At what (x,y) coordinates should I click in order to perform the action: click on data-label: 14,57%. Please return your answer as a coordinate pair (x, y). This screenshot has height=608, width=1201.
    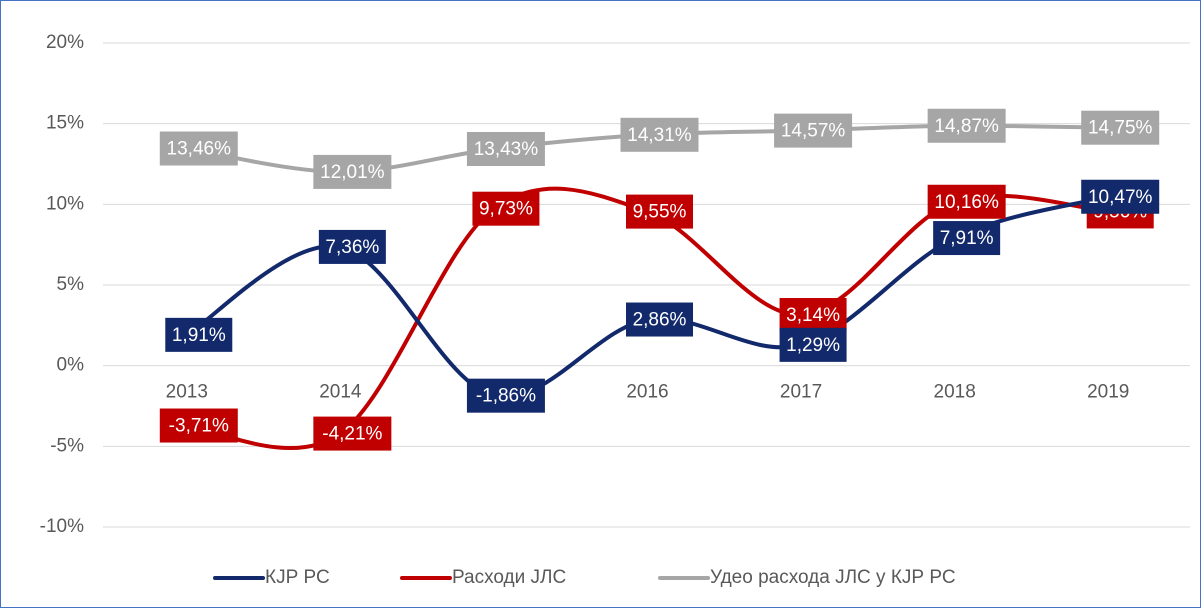
    Looking at the image, I should click on (813, 130).